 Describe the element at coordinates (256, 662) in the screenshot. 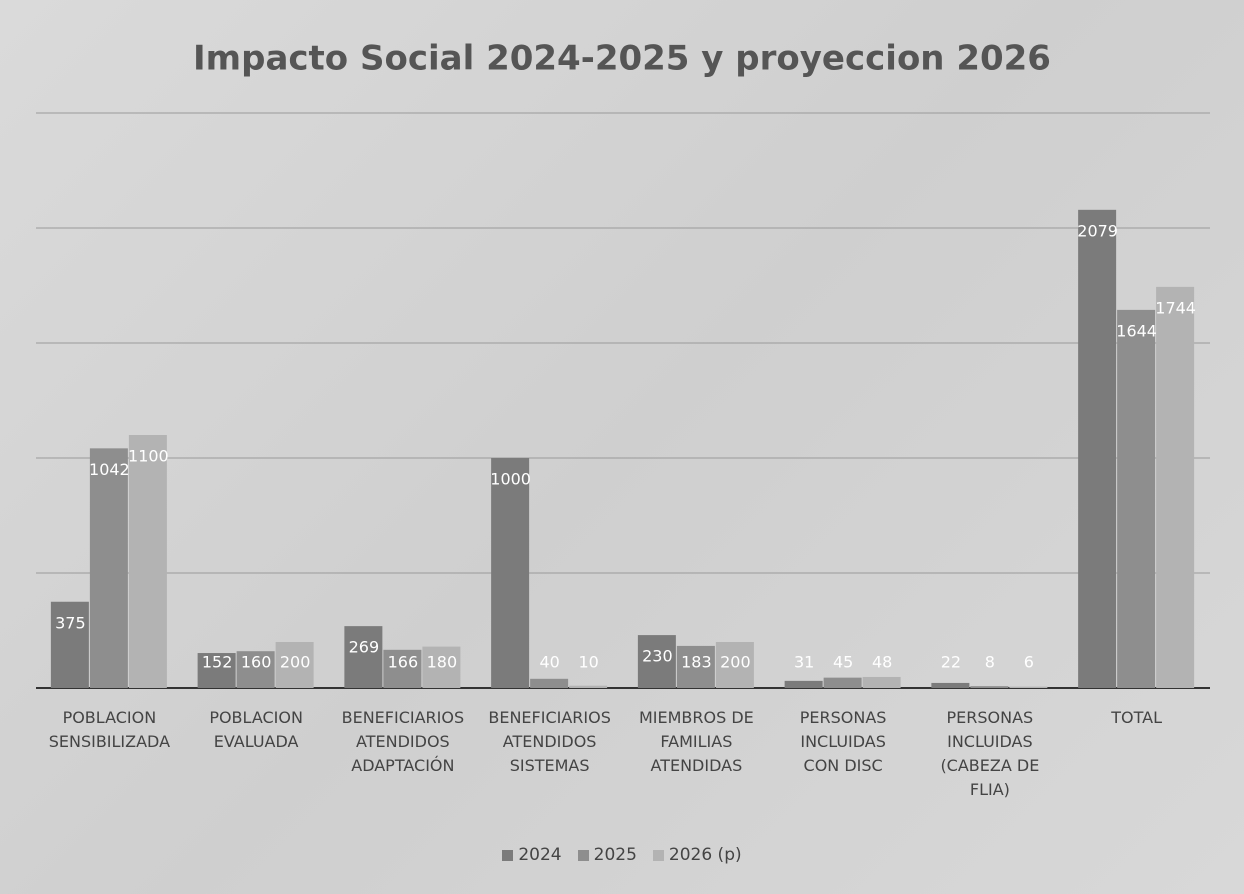

I see `value-label: 160` at that location.